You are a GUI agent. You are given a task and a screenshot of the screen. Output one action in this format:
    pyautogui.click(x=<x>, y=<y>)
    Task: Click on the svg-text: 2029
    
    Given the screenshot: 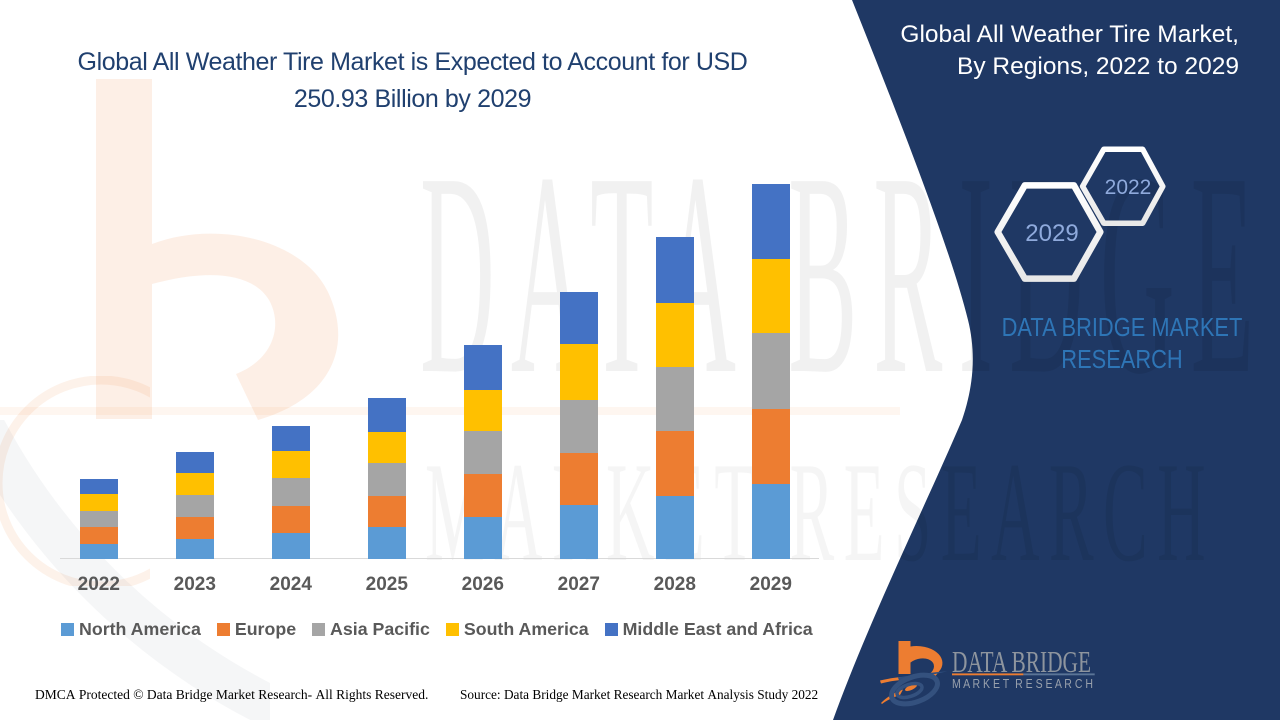 What is the action you would take?
    pyautogui.click(x=1051, y=233)
    